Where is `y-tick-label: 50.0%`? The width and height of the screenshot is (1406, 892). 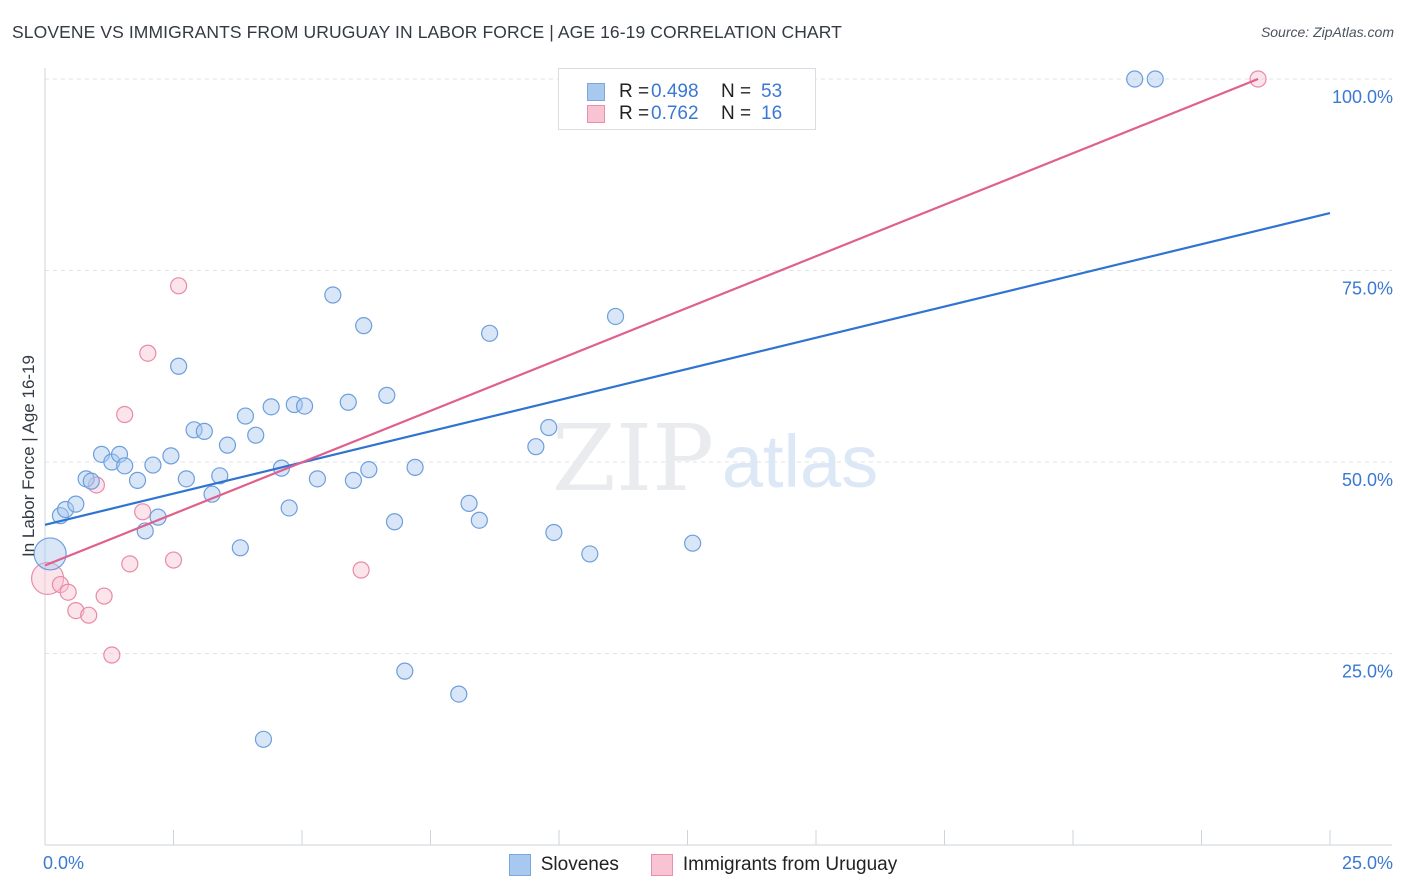
y-tick-label: 50.0% is located at coordinates (1367, 480).